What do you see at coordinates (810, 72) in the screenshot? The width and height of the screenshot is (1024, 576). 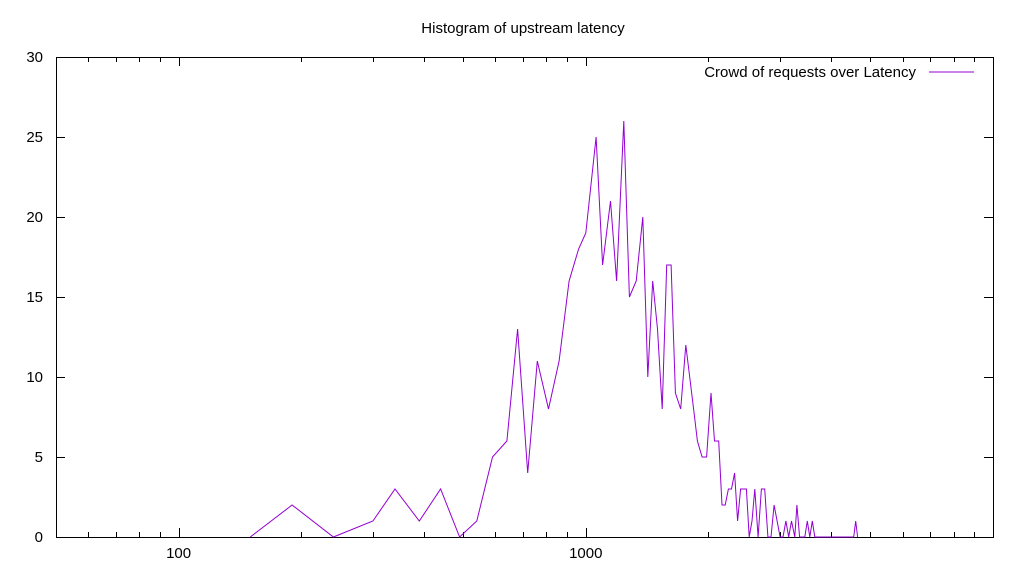 I see `legend-label: Crowd of requests over Latency` at bounding box center [810, 72].